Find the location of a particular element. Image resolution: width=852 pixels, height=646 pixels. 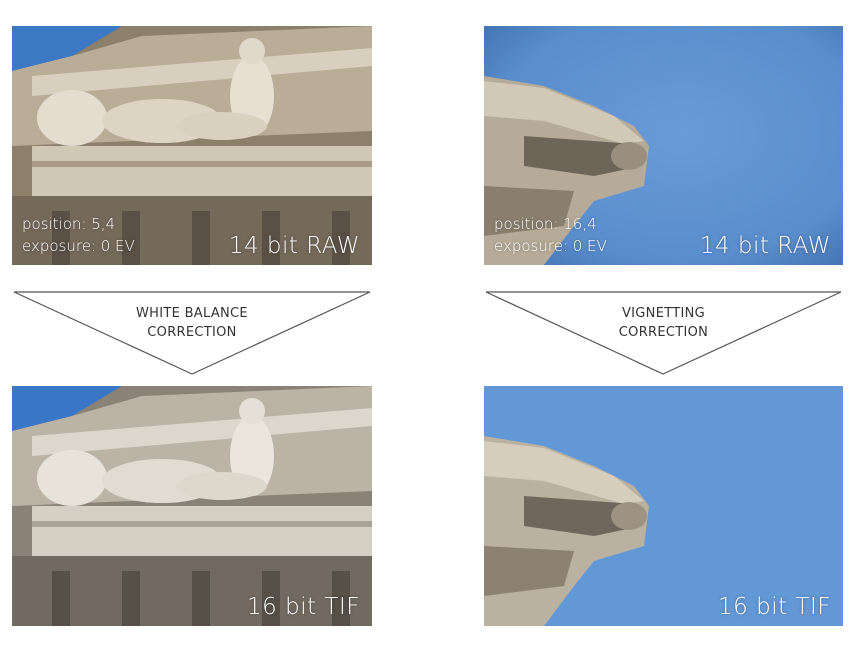

position-label: position: 5,4 is located at coordinates (69, 224).